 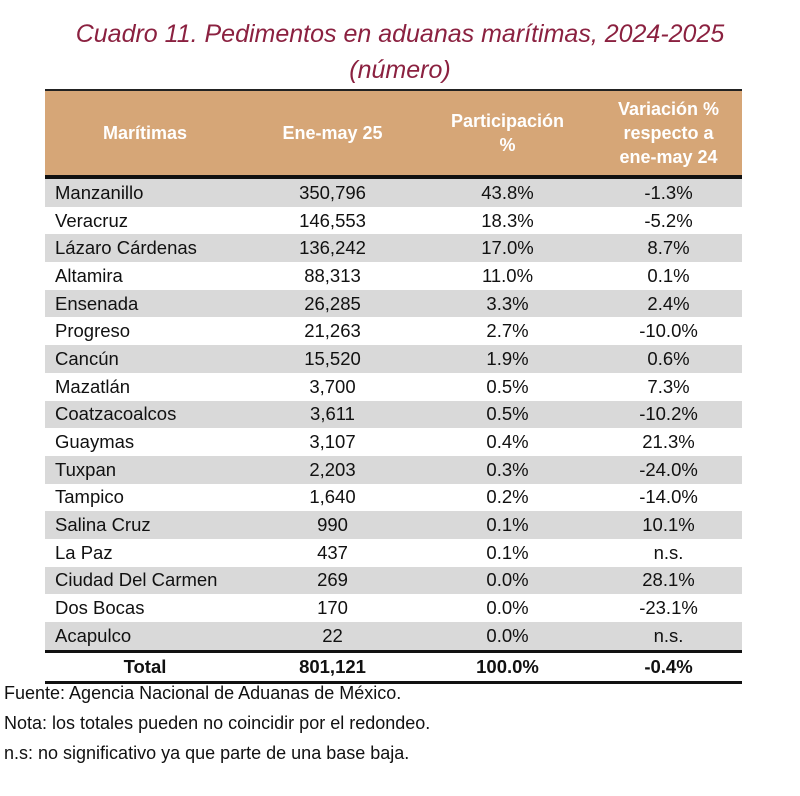 I want to click on cell-ene-may-25: 21,263, so click(x=332, y=331).